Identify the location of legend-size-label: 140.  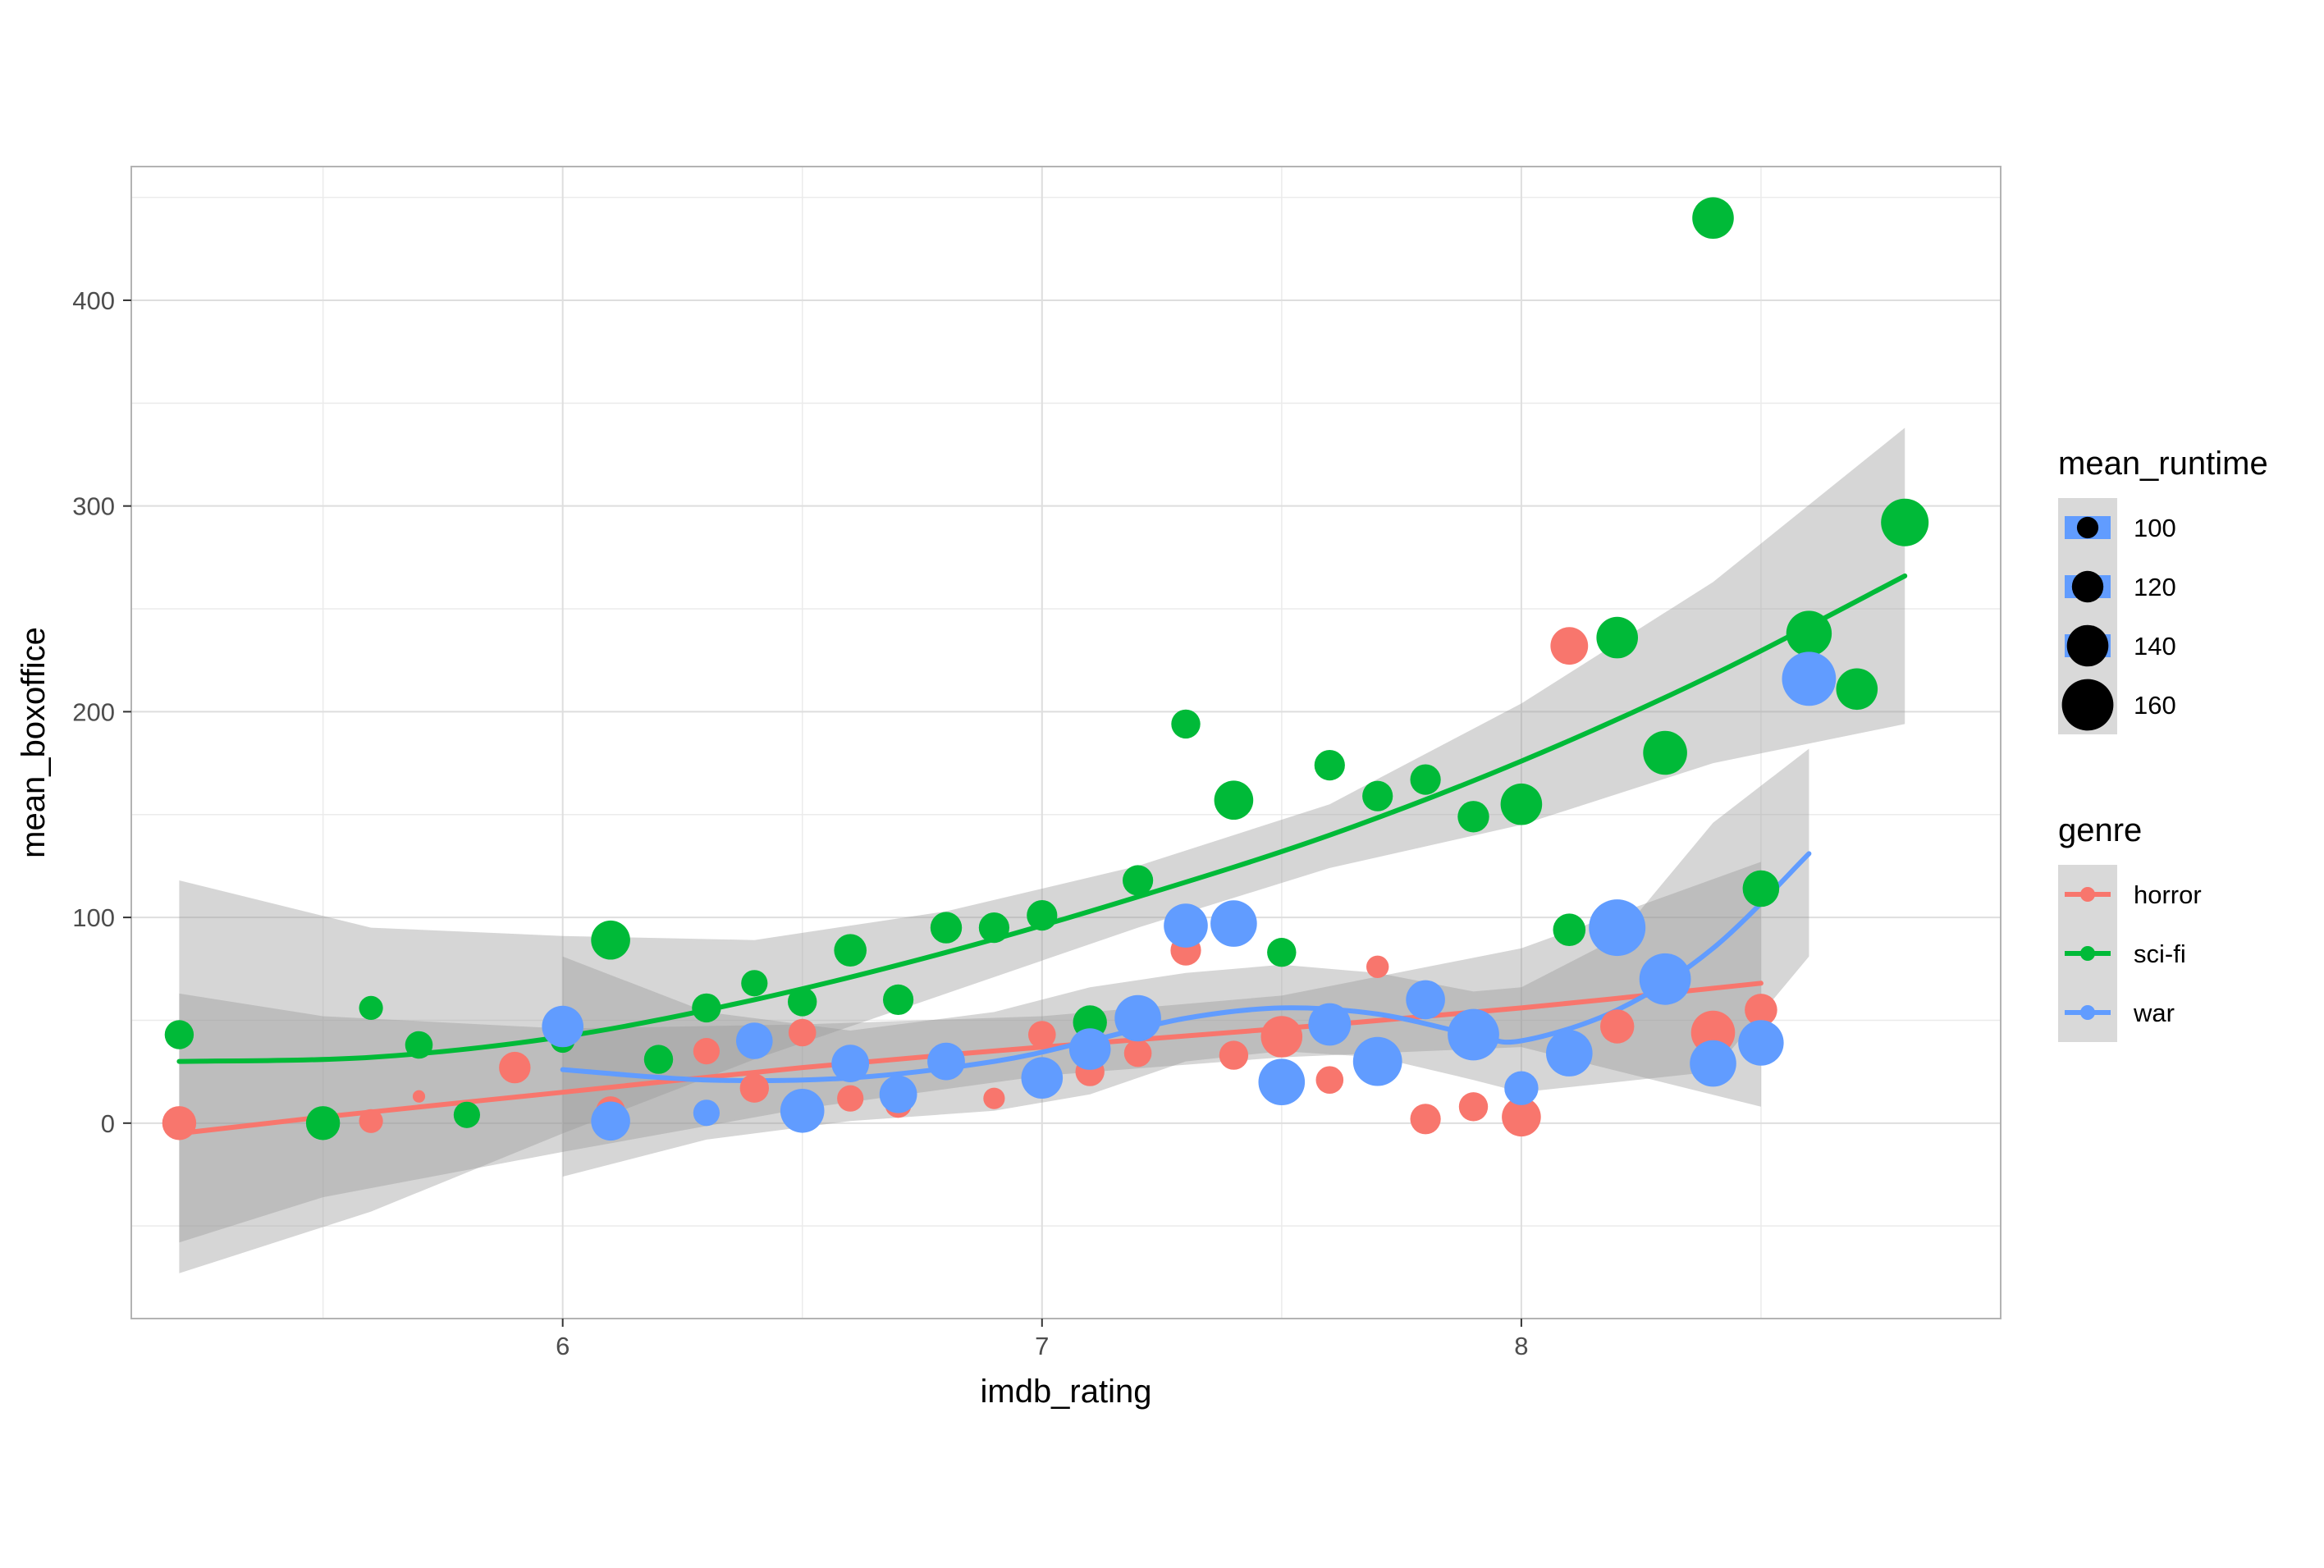
(2155, 646).